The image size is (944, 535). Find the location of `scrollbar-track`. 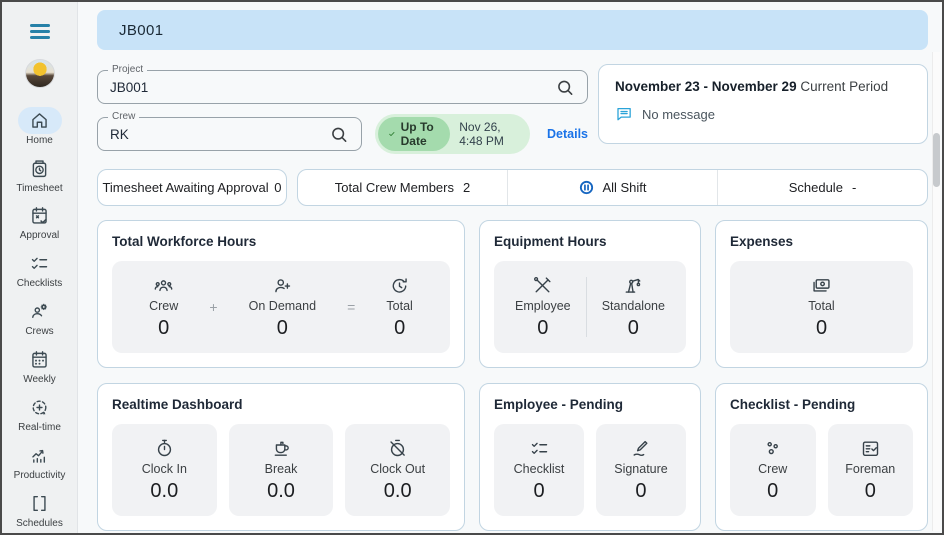

scrollbar-track is located at coordinates (936, 291).